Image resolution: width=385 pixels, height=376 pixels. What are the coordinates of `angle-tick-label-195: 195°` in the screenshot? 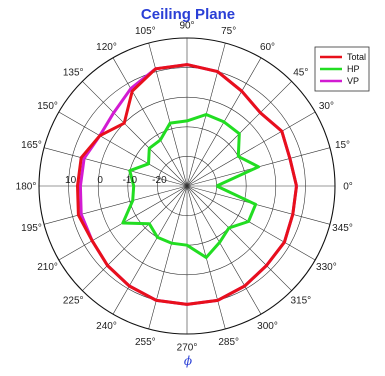 It's located at (31, 228).